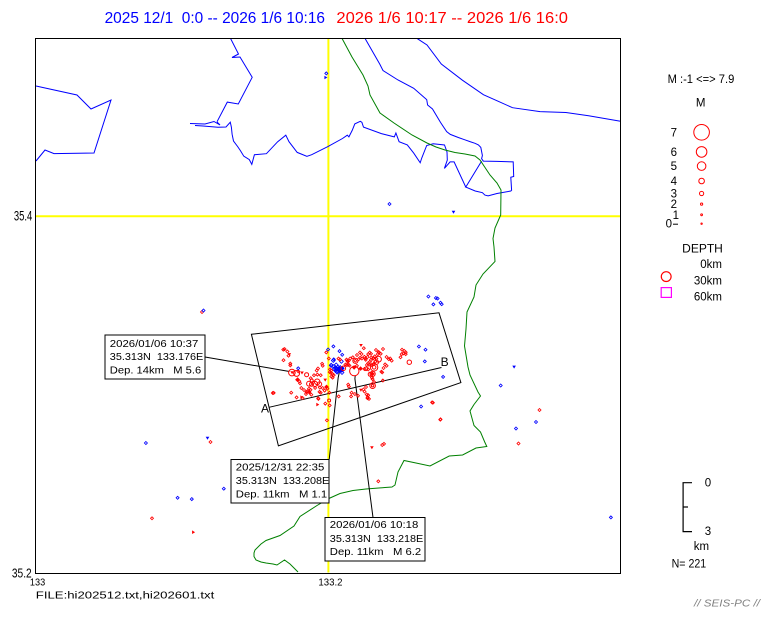 The width and height of the screenshot is (783, 618). Describe the element at coordinates (23, 216) in the screenshot. I see `svg-text: 35.4` at that location.